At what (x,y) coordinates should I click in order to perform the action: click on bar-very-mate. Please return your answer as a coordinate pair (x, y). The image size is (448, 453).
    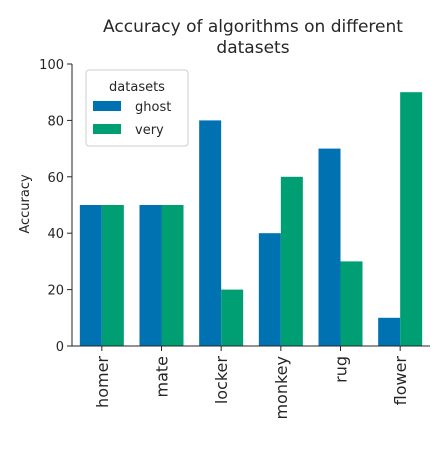
    Looking at the image, I should click on (172, 275).